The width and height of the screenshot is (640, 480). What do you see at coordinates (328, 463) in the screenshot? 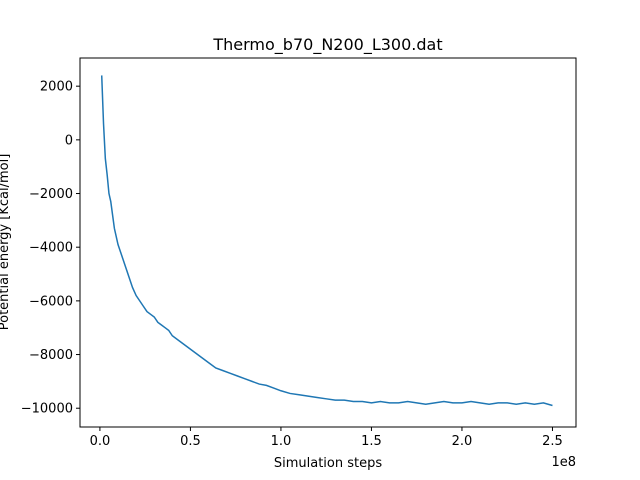
I see `x-axis-label: Simulation steps` at bounding box center [328, 463].